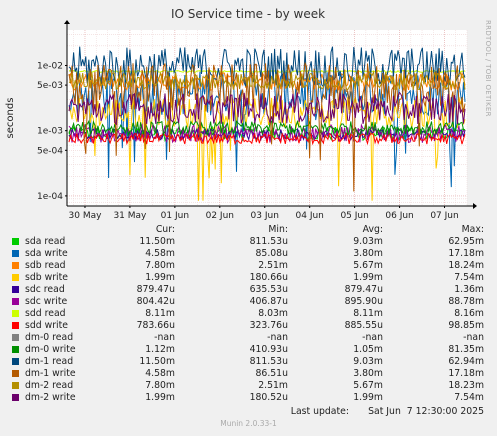  I want to click on legend-min: 85.08u, so click(271, 253).